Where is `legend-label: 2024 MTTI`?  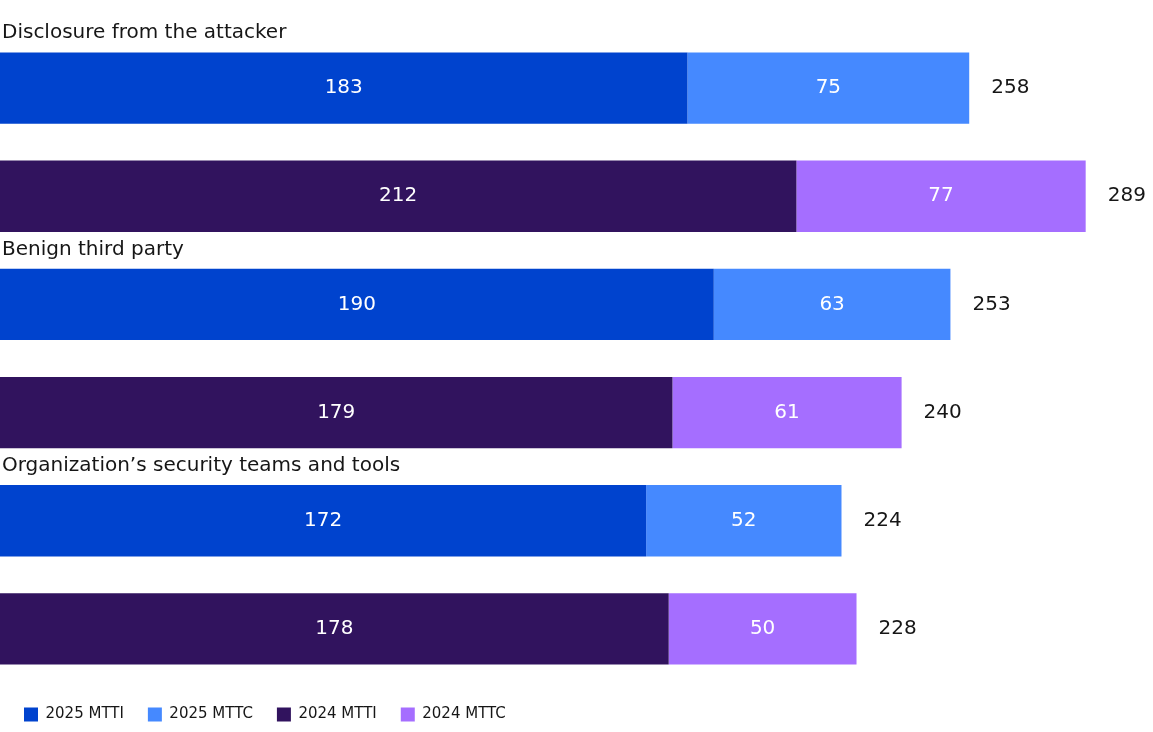 legend-label: 2024 MTTI is located at coordinates (337, 713).